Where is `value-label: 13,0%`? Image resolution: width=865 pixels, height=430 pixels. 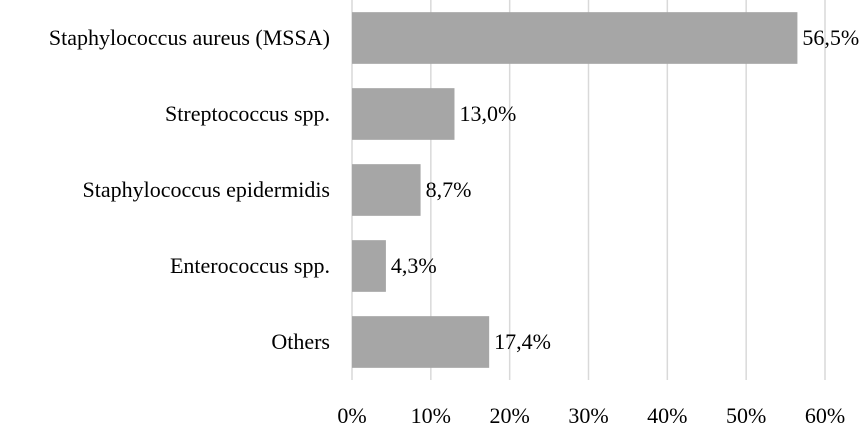
value-label: 13,0% is located at coordinates (487, 113).